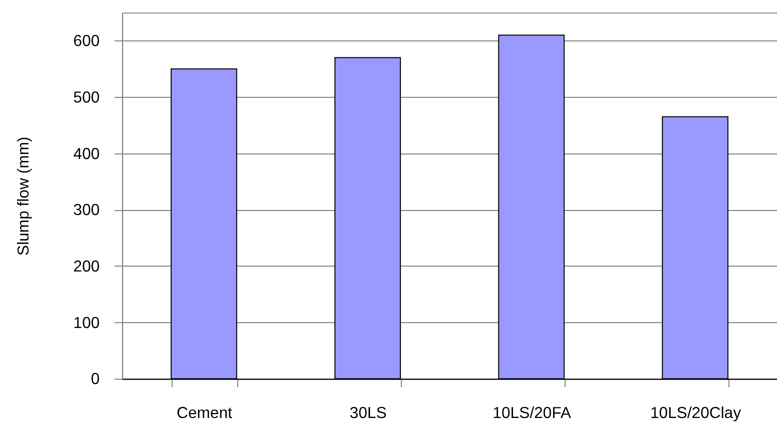 Image resolution: width=777 pixels, height=431 pixels. What do you see at coordinates (86, 323) in the screenshot?
I see `y-tick-label: 100` at bounding box center [86, 323].